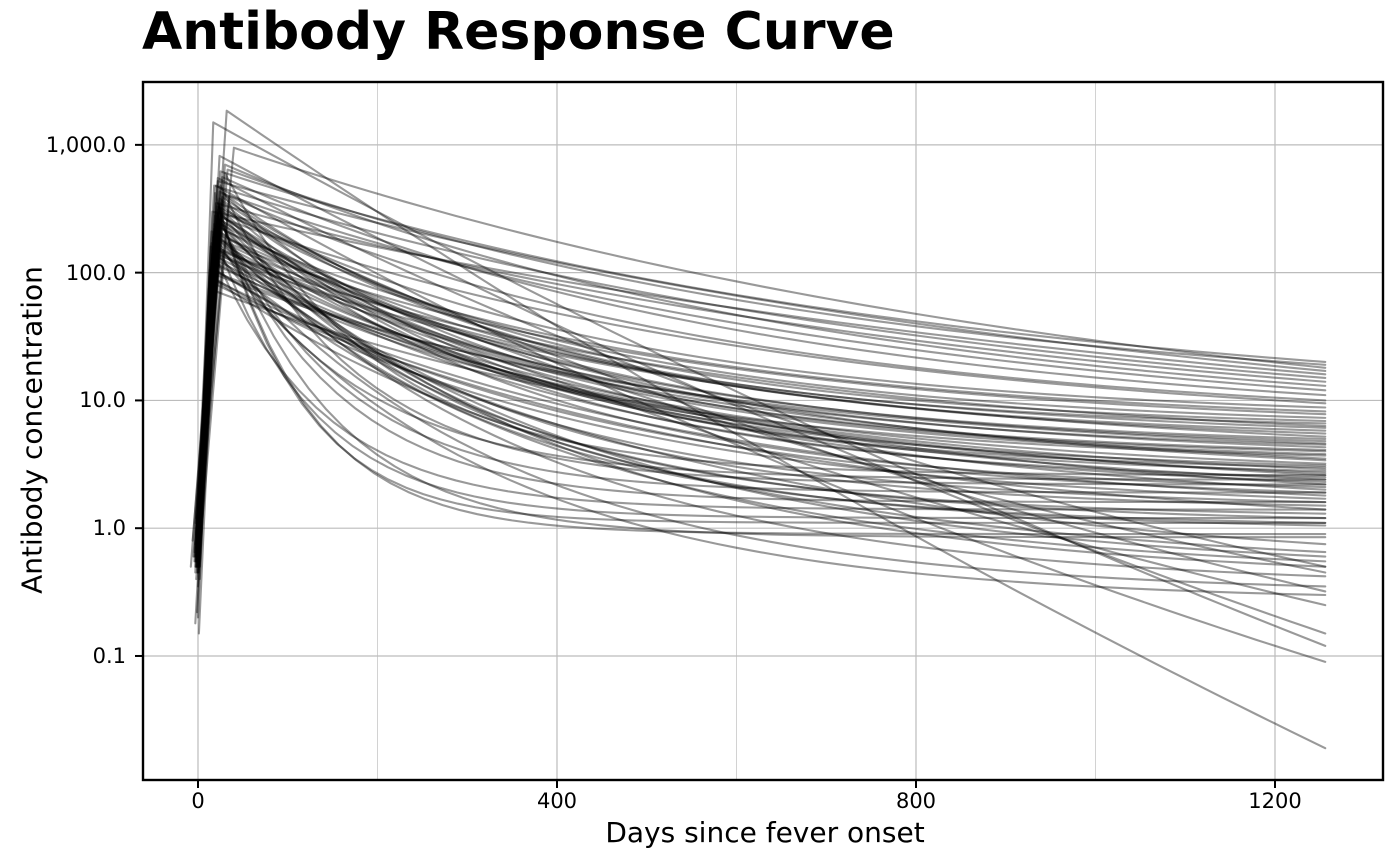 This screenshot has height=866, width=1400. What do you see at coordinates (198, 801) in the screenshot?
I see `x-tick-label-0: 0` at bounding box center [198, 801].